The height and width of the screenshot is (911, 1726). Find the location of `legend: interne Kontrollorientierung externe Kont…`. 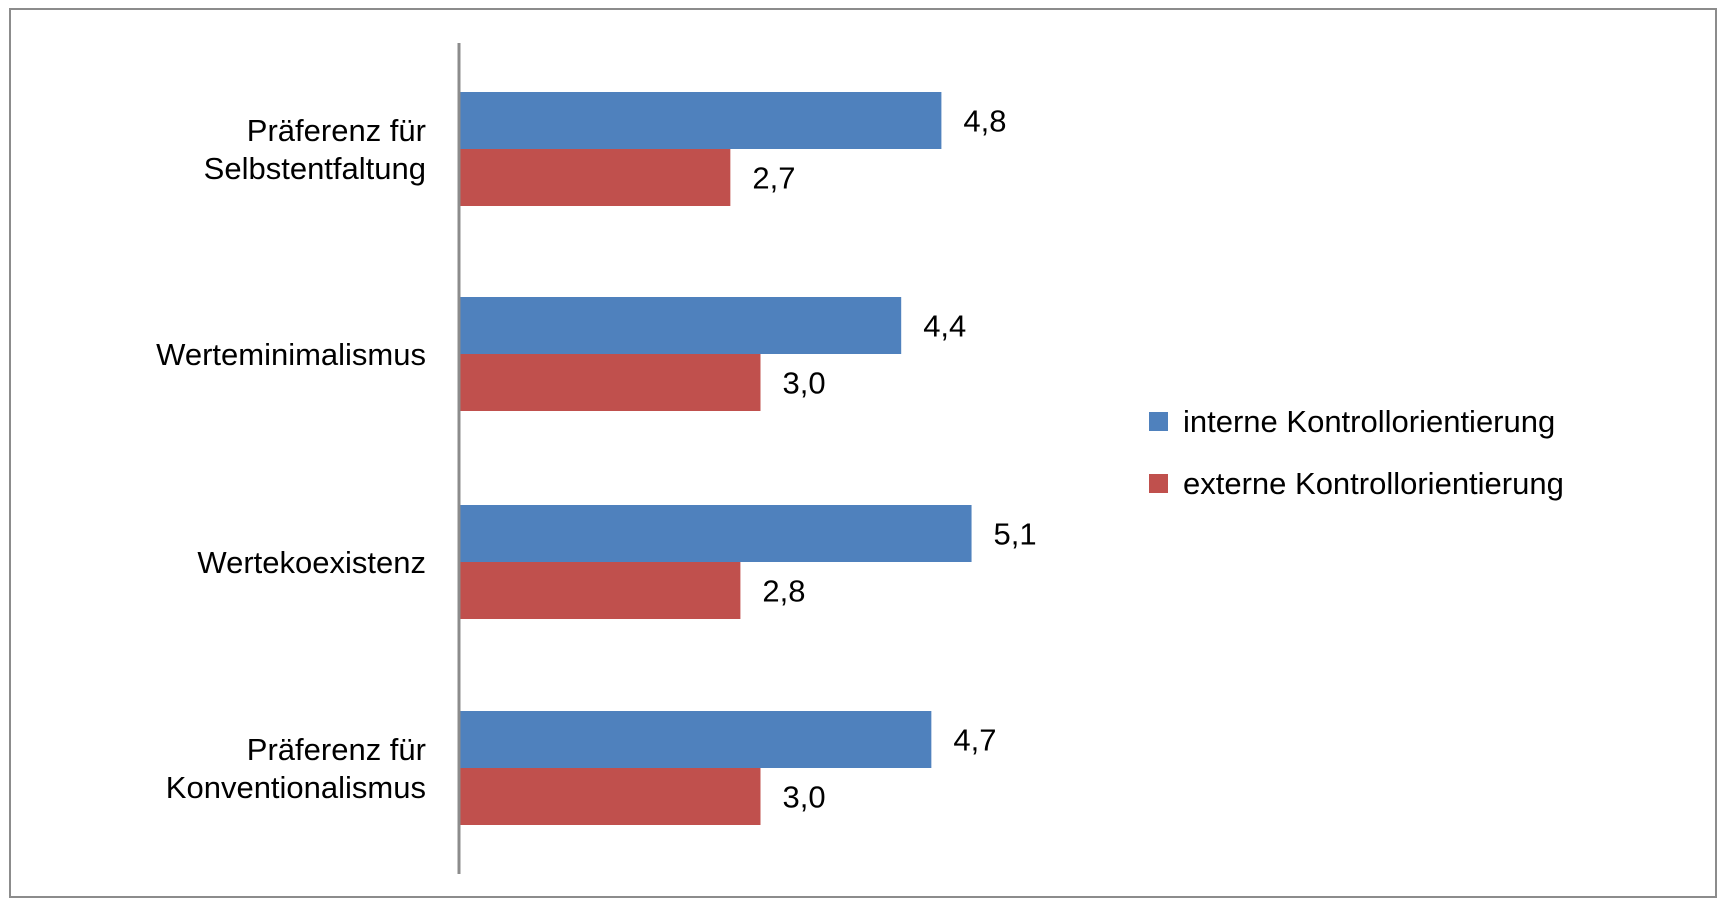

legend: interne Kontrollorientierung externe Kont… is located at coordinates (1356, 452).